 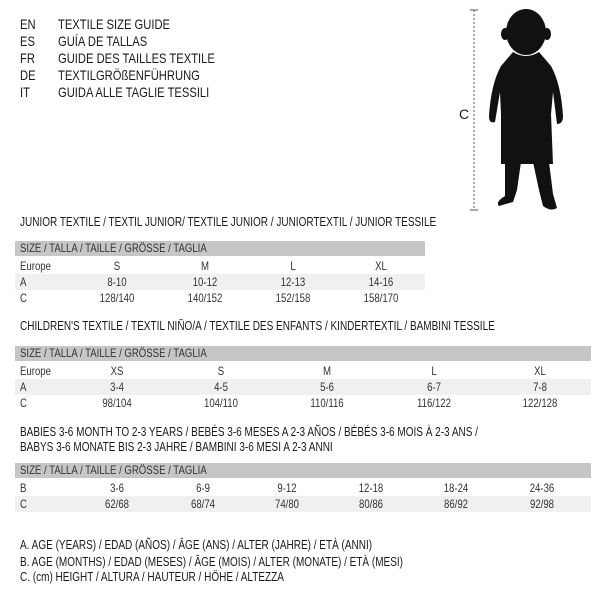 I want to click on table-row: Europe S M L XL, so click(x=220, y=266).